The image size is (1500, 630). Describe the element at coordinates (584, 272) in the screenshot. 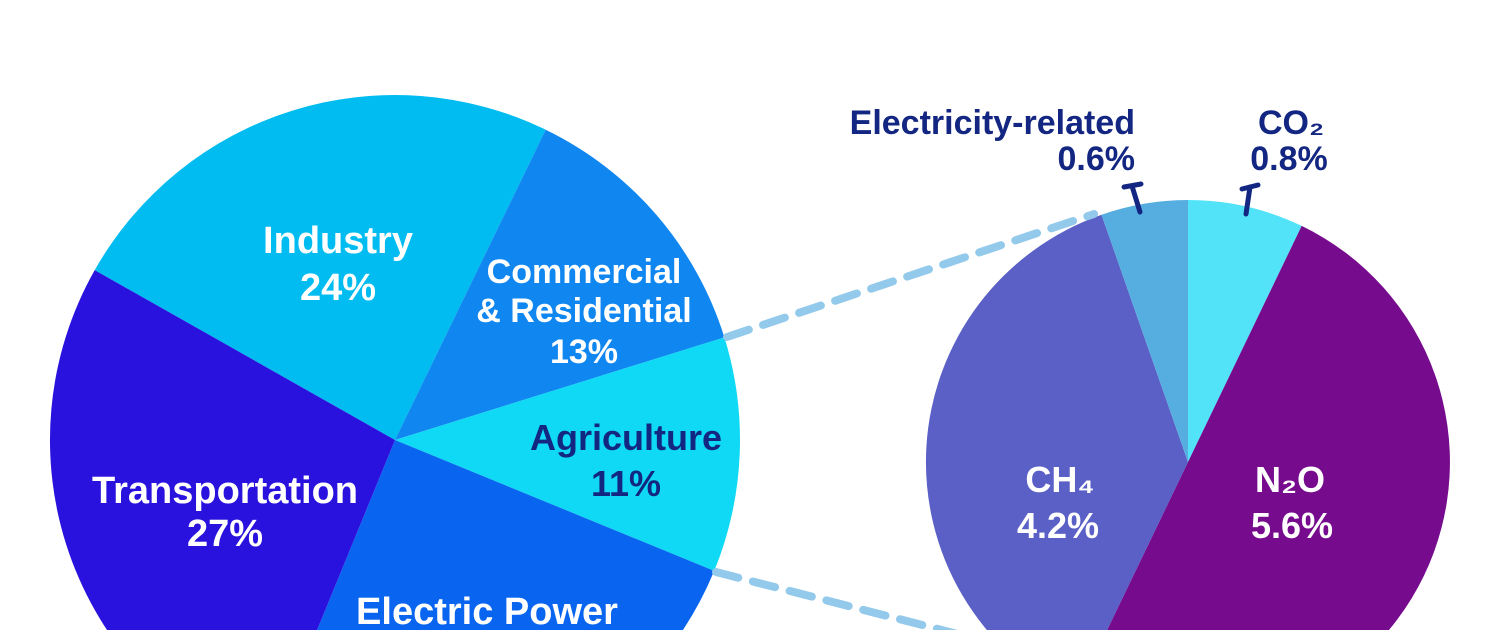

I see `slice-label-commercial-residential-line0: Commercial` at that location.